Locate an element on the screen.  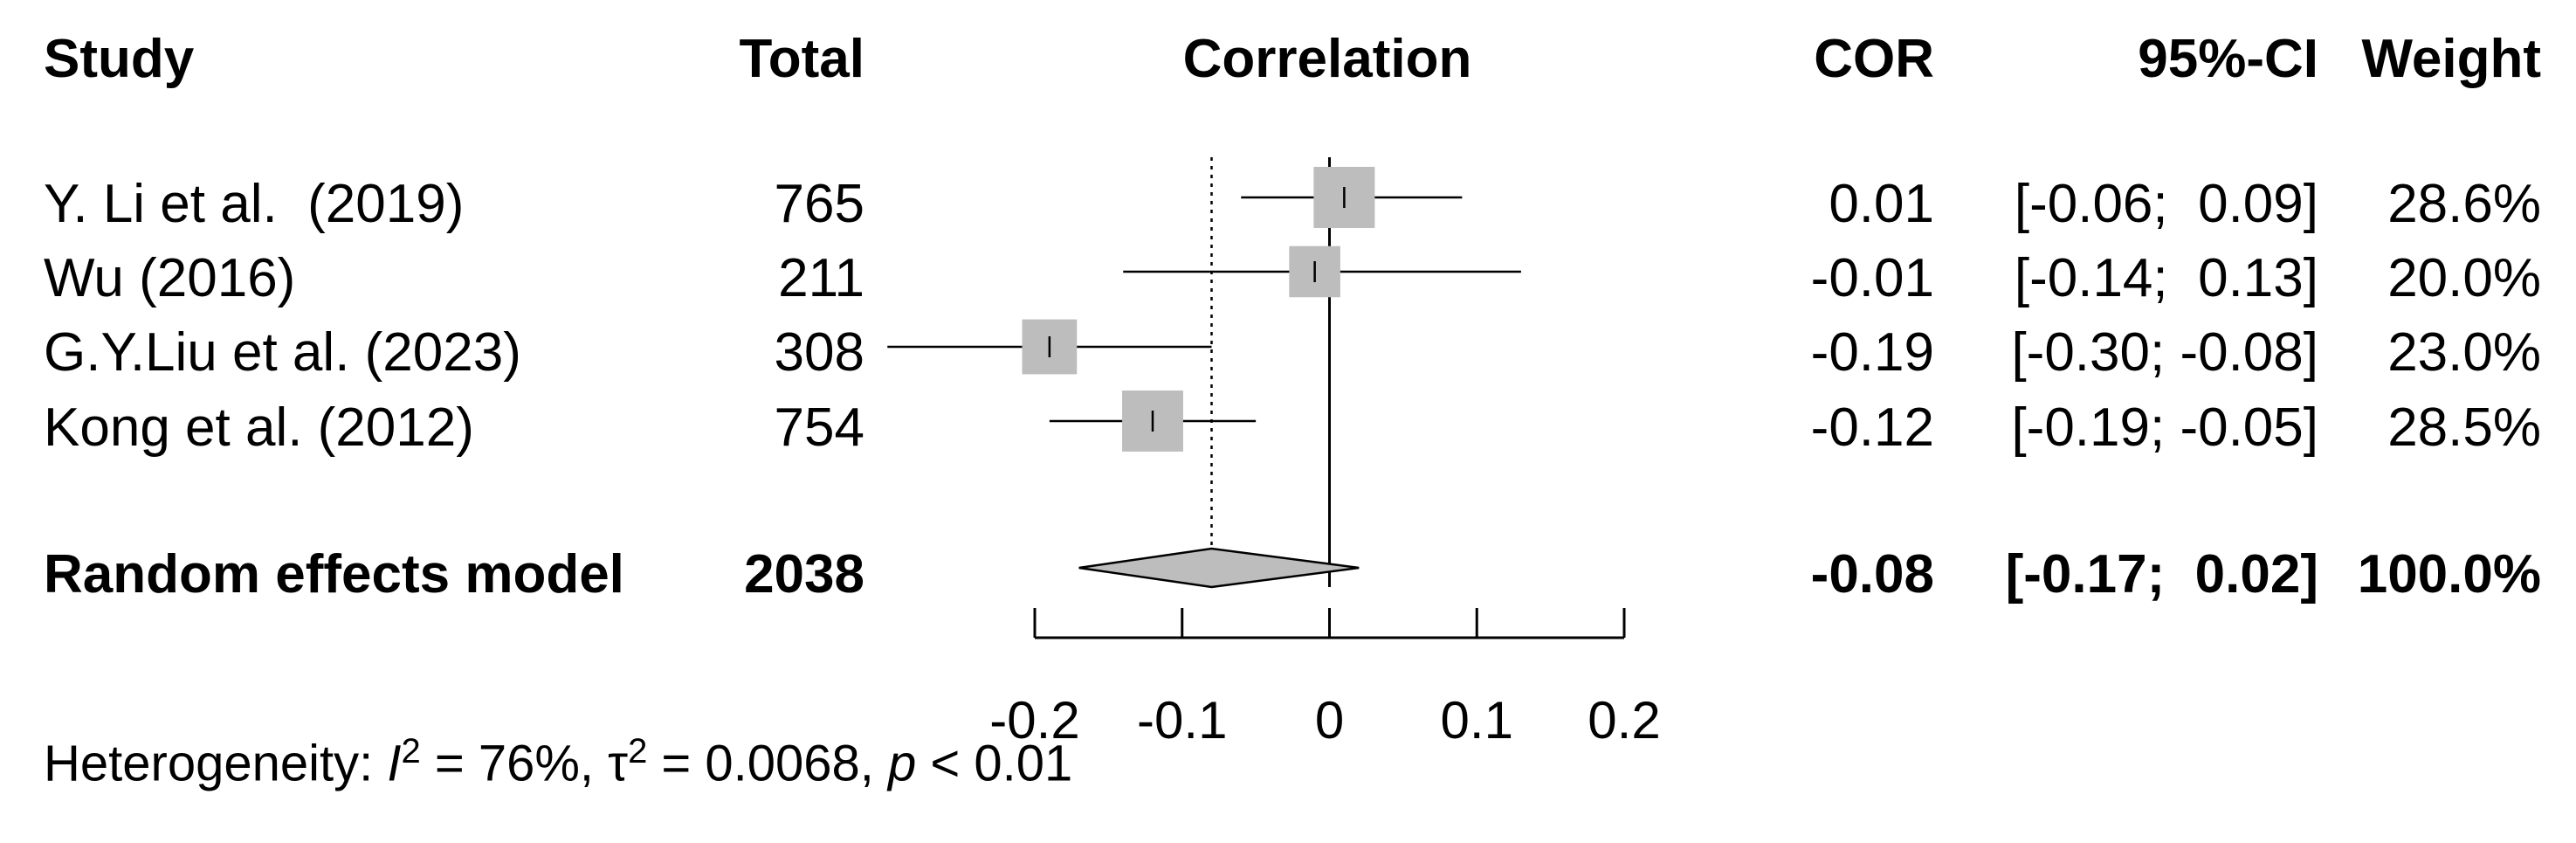
i-squared-sup: 2 is located at coordinates (411, 751).